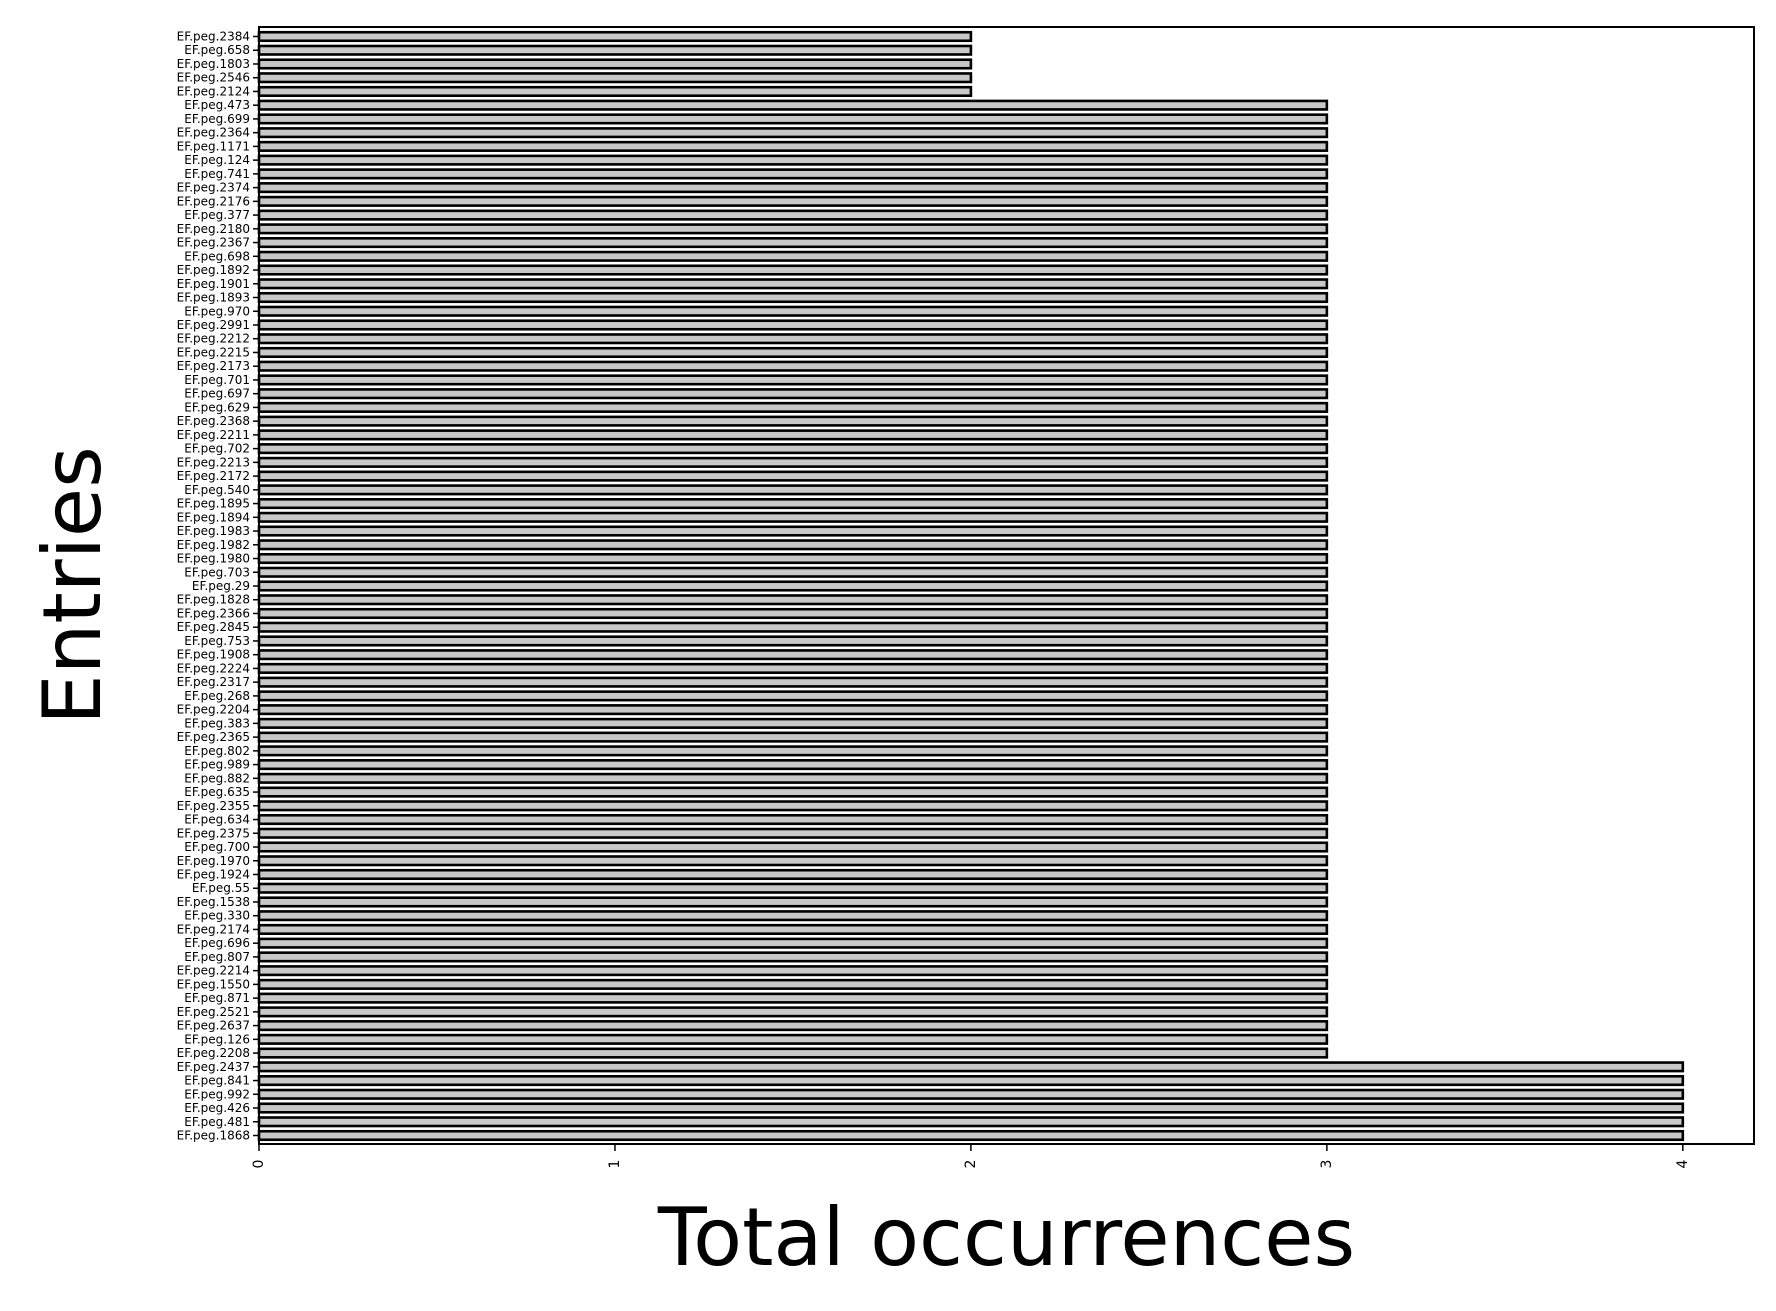 Image resolution: width=1776 pixels, height=1311 pixels. I want to click on y-tick-label: EF.peg.701, so click(217, 380).